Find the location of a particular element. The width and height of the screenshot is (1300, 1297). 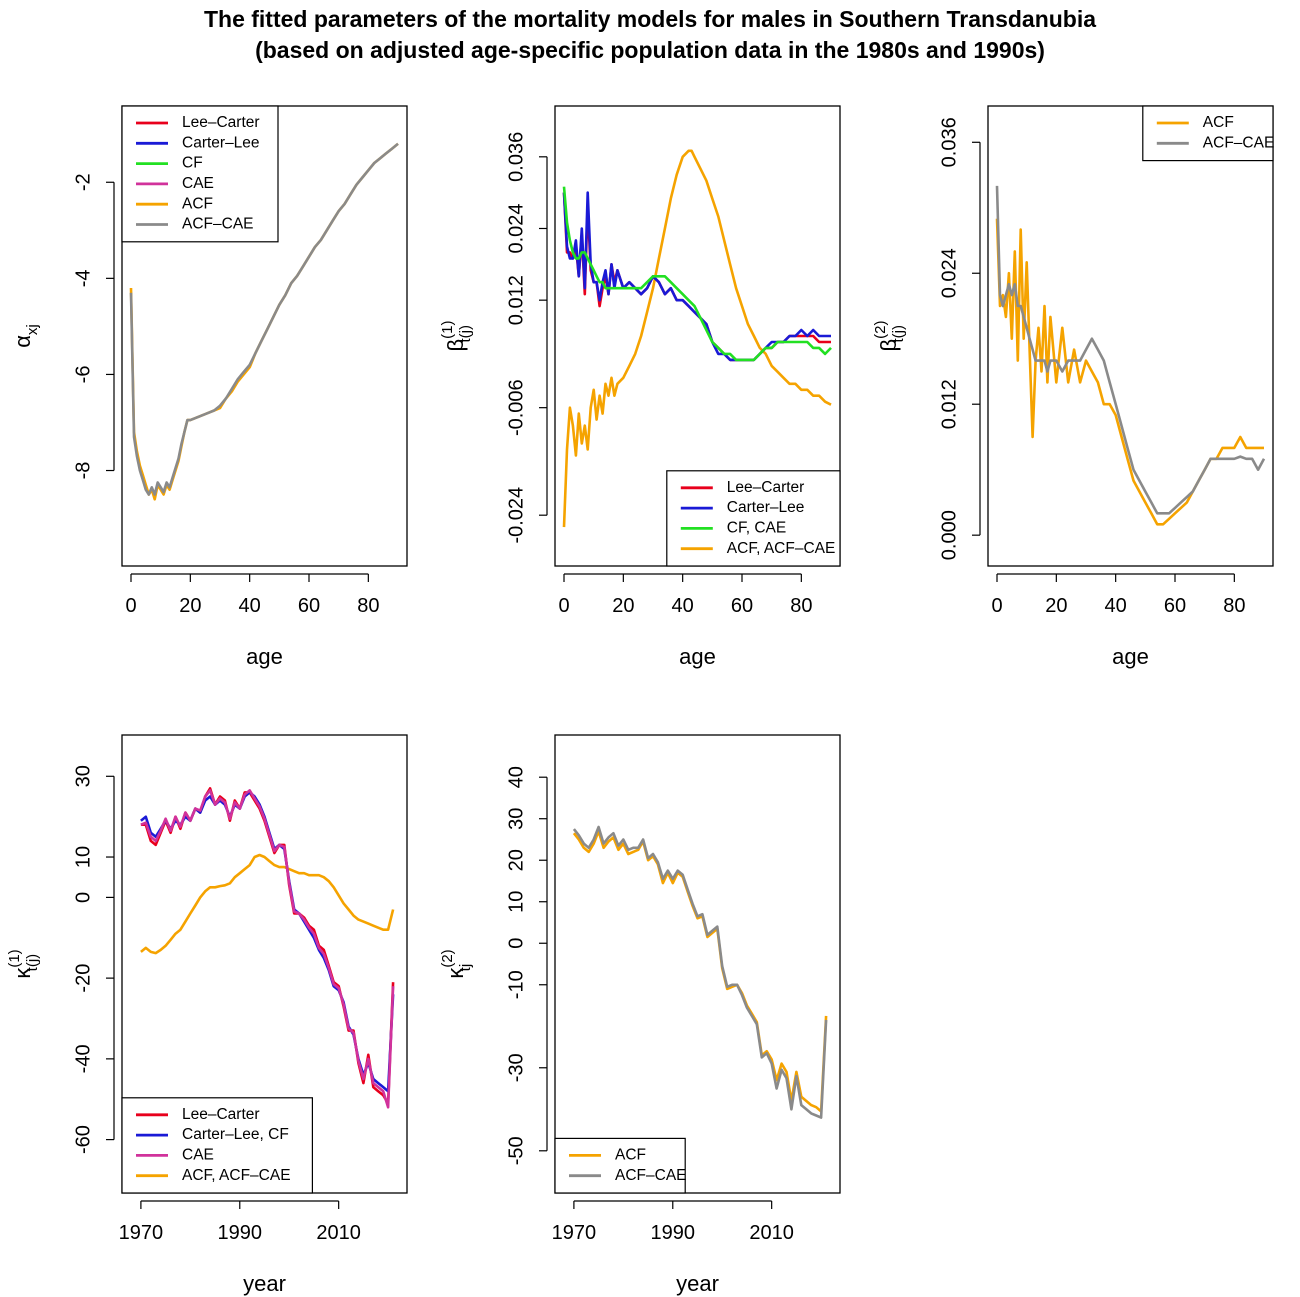

y-tick-label: 40 is located at coordinates (516, 777).